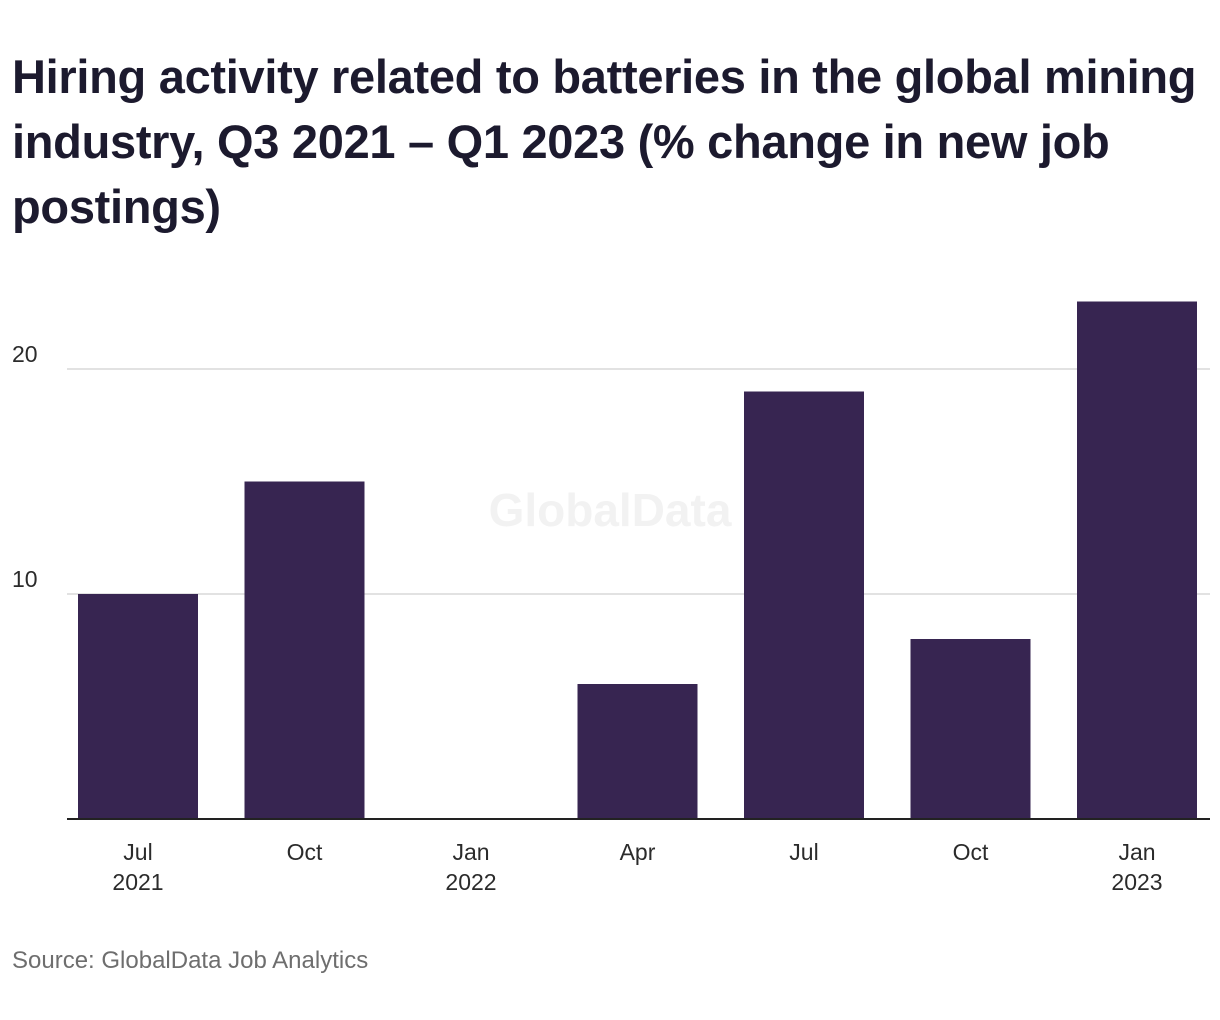  Describe the element at coordinates (190, 960) in the screenshot. I see `source-note: Source: GlobalData Job Analytics` at that location.